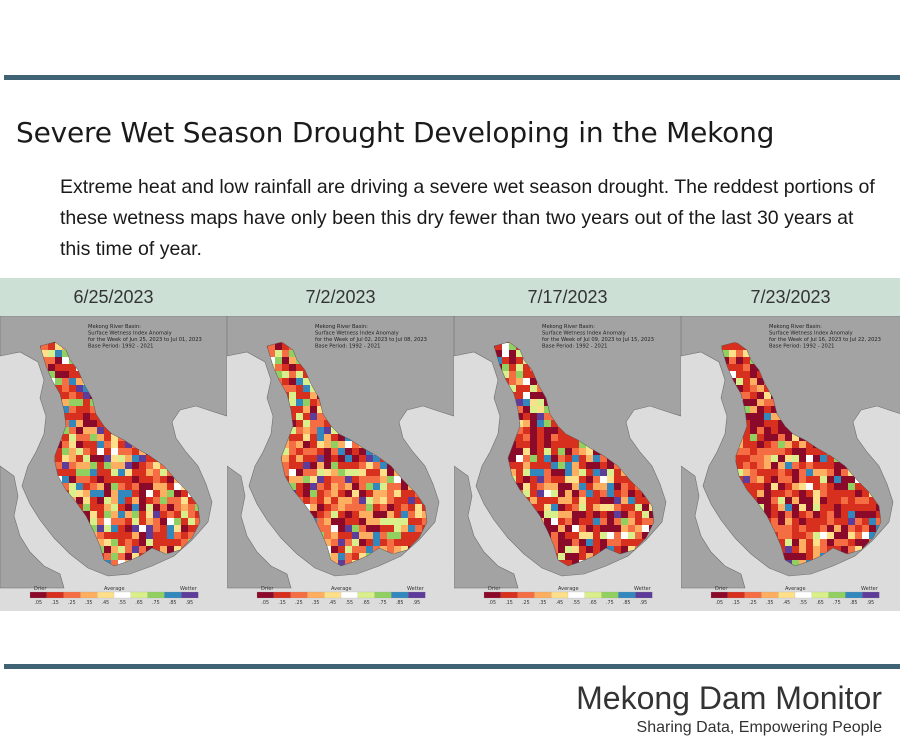  I want to click on brand-tagline: Sharing Data, Empowering People, so click(759, 727).